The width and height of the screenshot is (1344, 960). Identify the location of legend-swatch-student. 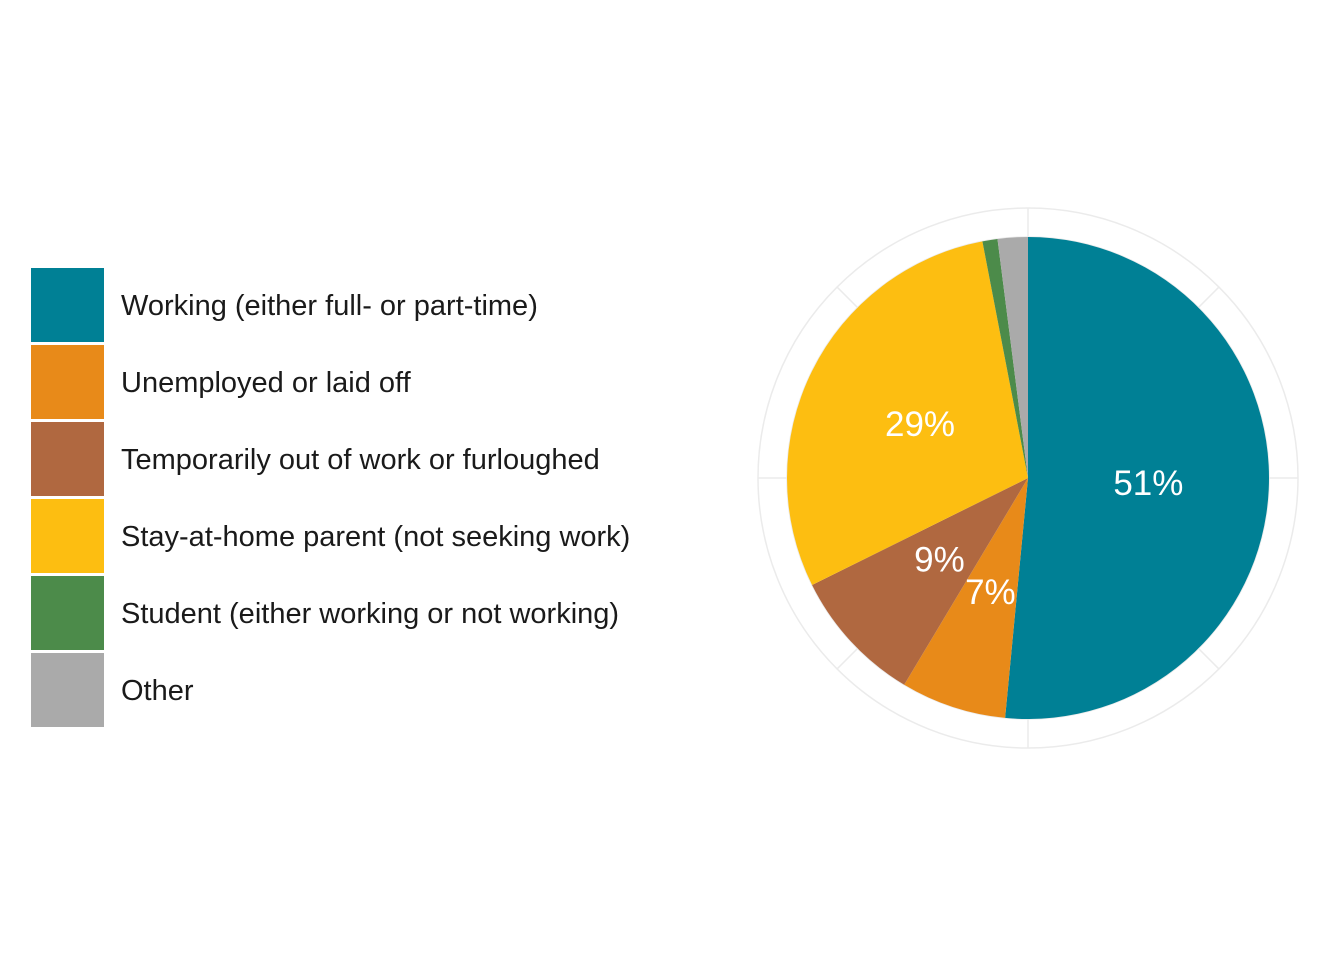
(67, 613).